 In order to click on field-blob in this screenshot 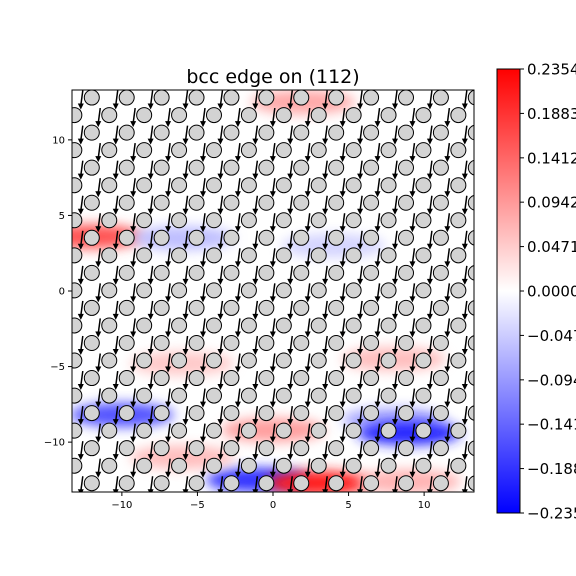, I will do `click(318, 481)`.